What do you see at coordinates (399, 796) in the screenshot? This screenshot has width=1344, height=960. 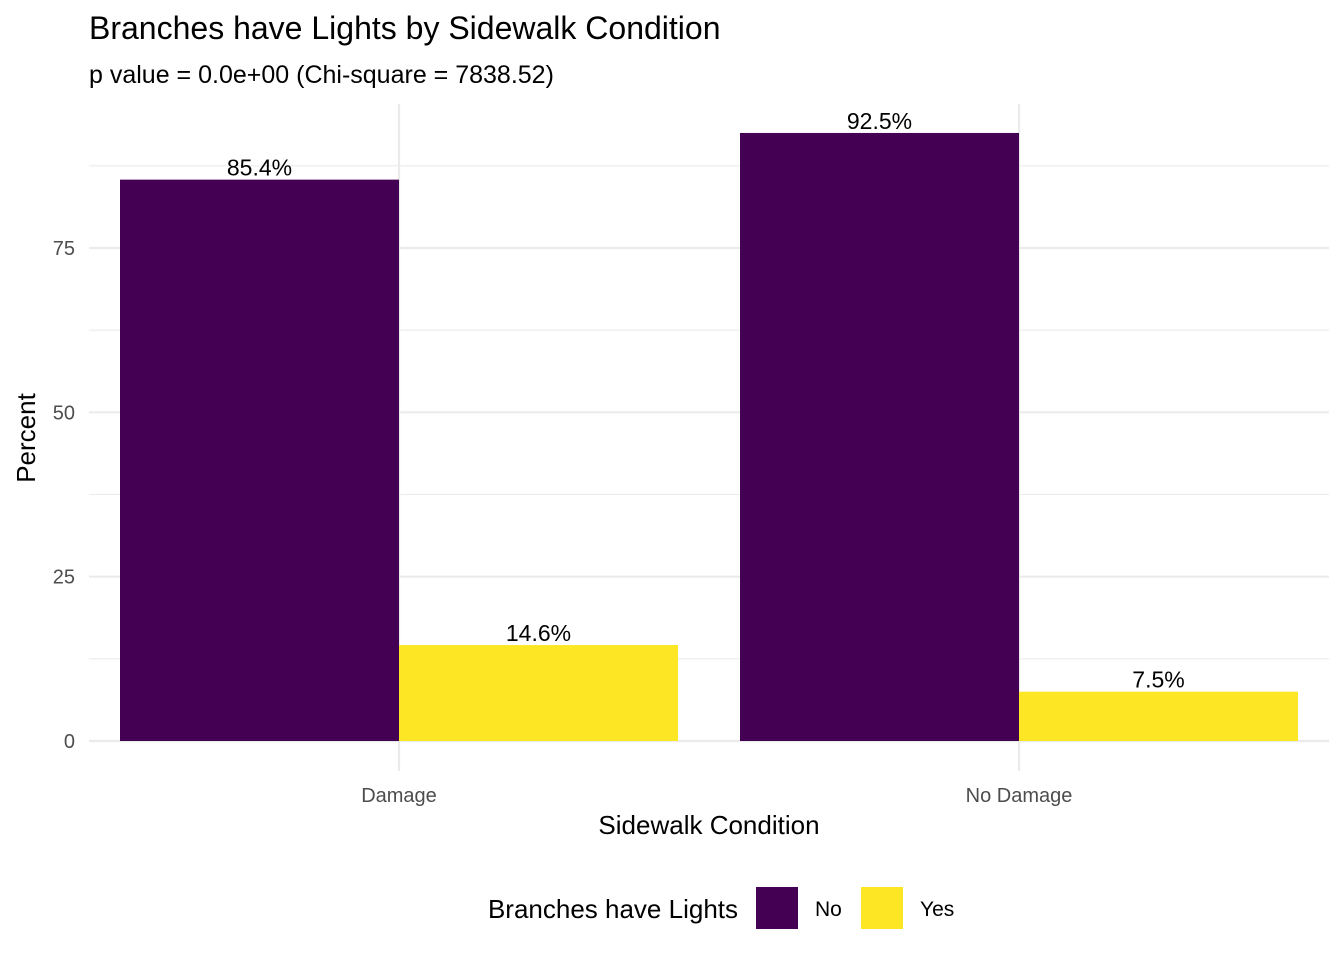 I see `x-tick-label: Damage` at bounding box center [399, 796].